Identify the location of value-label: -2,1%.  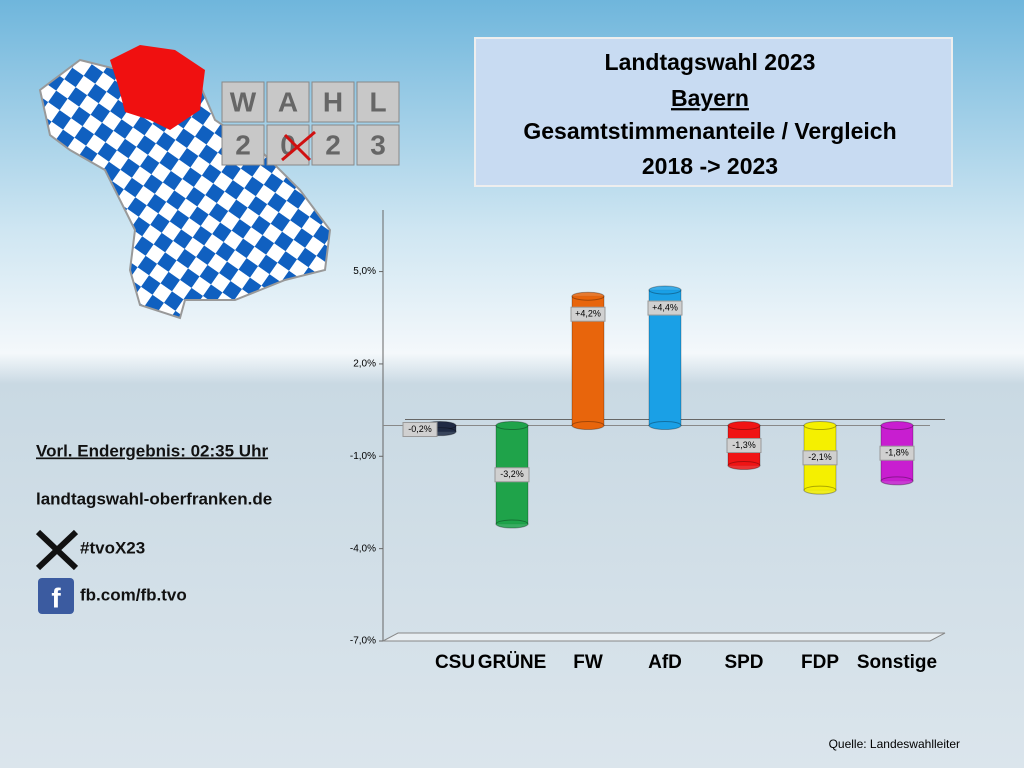
(820, 457).